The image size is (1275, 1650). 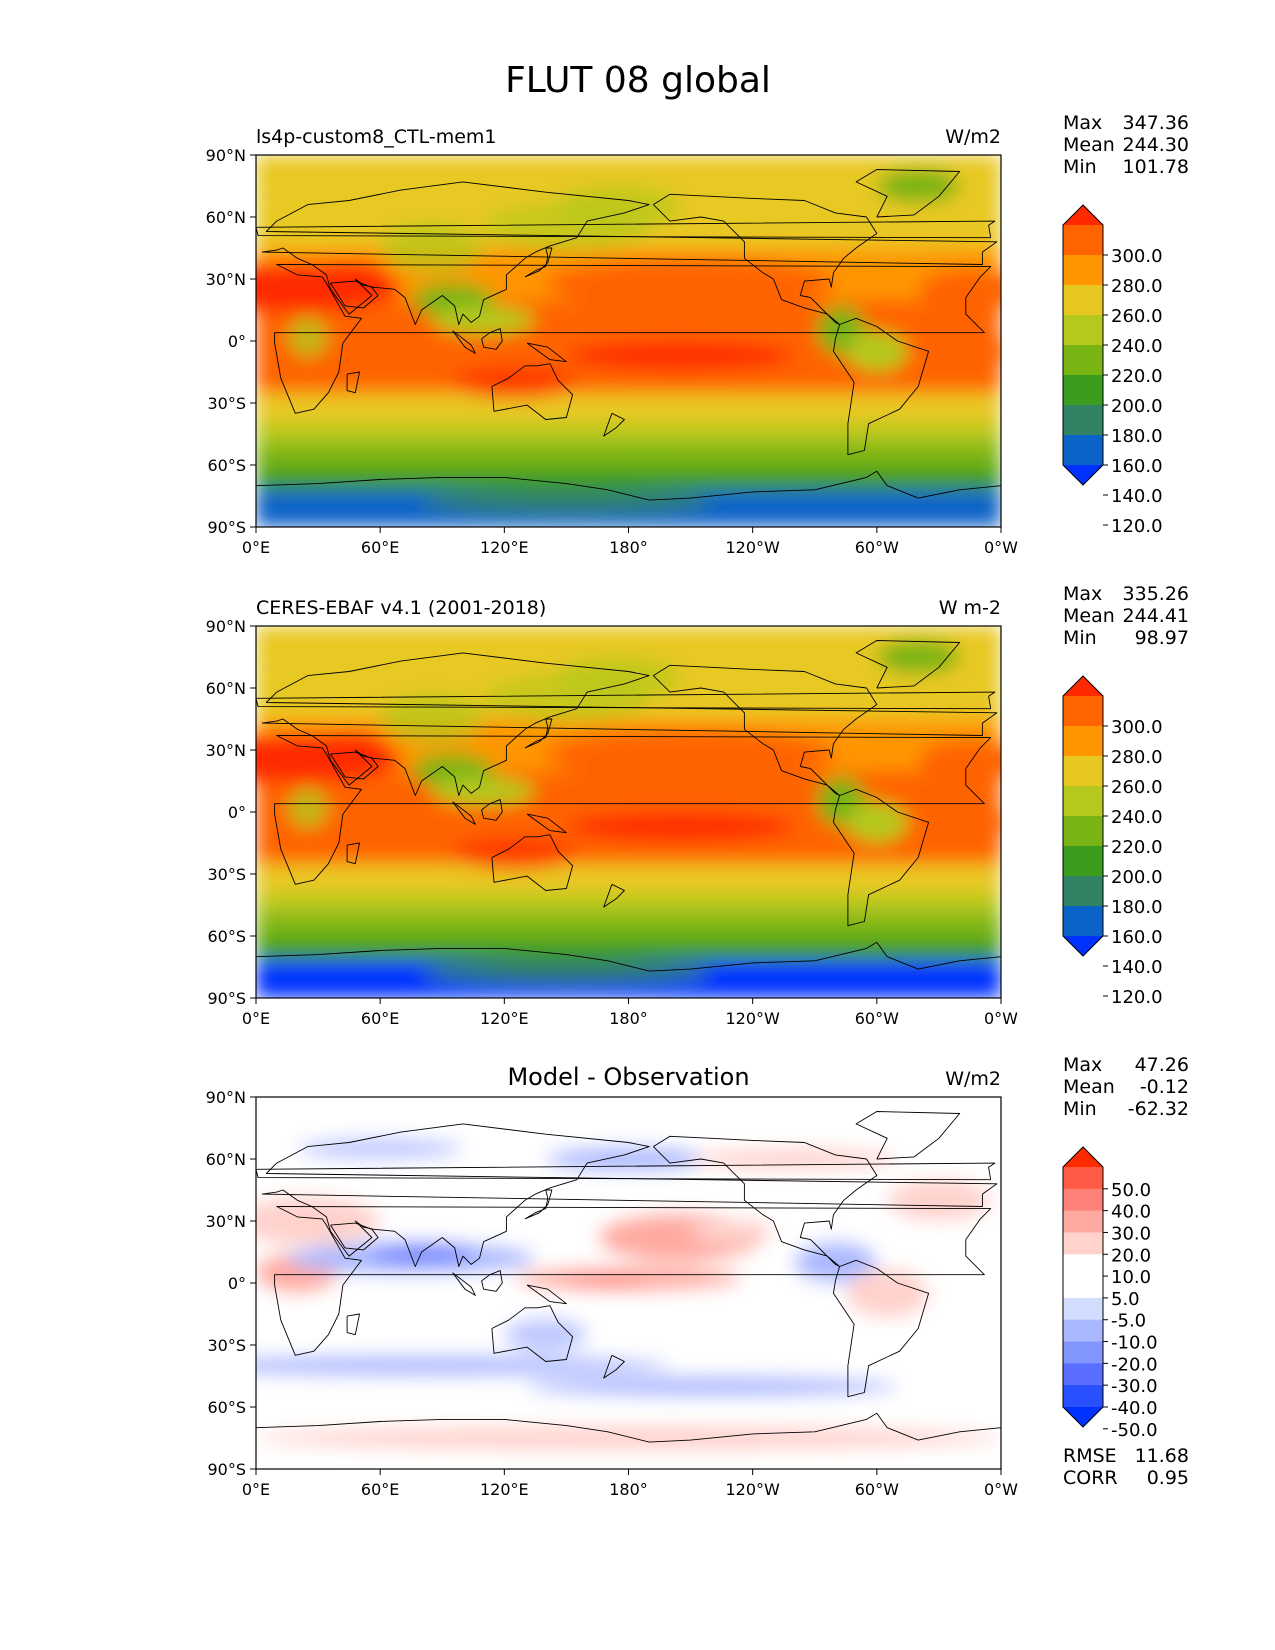 What do you see at coordinates (1158, 1109) in the screenshot?
I see `stat-value: -62.32` at bounding box center [1158, 1109].